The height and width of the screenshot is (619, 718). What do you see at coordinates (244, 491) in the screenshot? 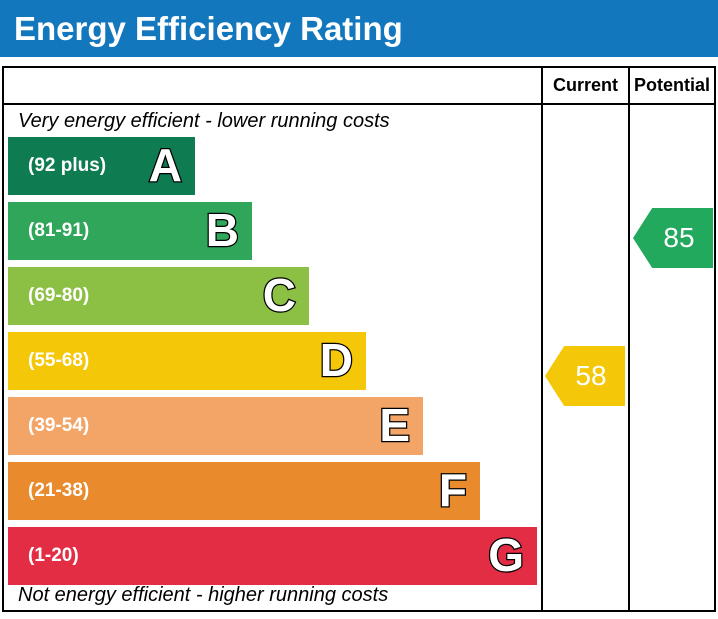
I see `band-f: (21-38) F` at bounding box center [244, 491].